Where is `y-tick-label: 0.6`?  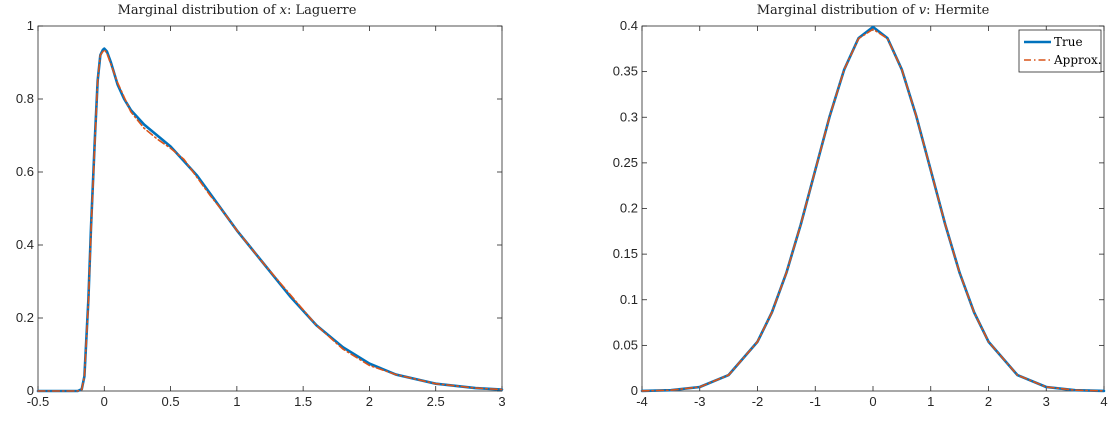 y-tick-label: 0.6 is located at coordinates (25, 171).